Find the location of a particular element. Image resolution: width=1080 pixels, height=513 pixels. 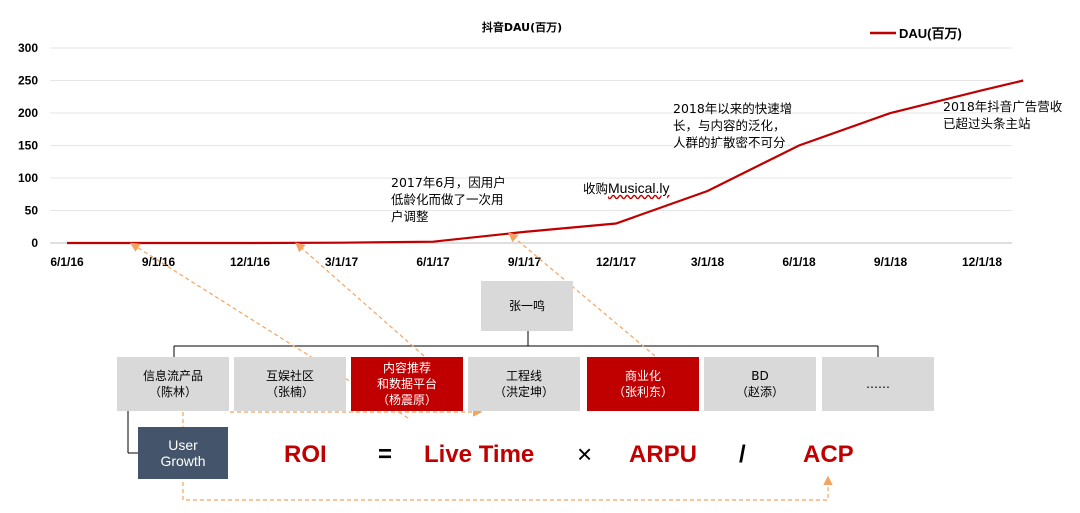

x-tick-label: 6/1/16 is located at coordinates (67, 262).